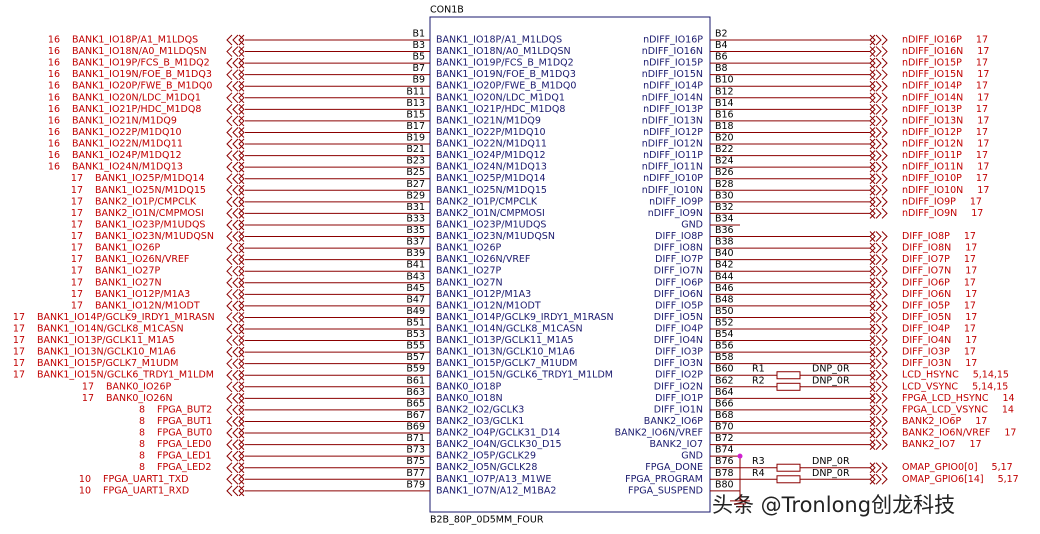  I want to click on pin-number: B51, so click(415, 323).